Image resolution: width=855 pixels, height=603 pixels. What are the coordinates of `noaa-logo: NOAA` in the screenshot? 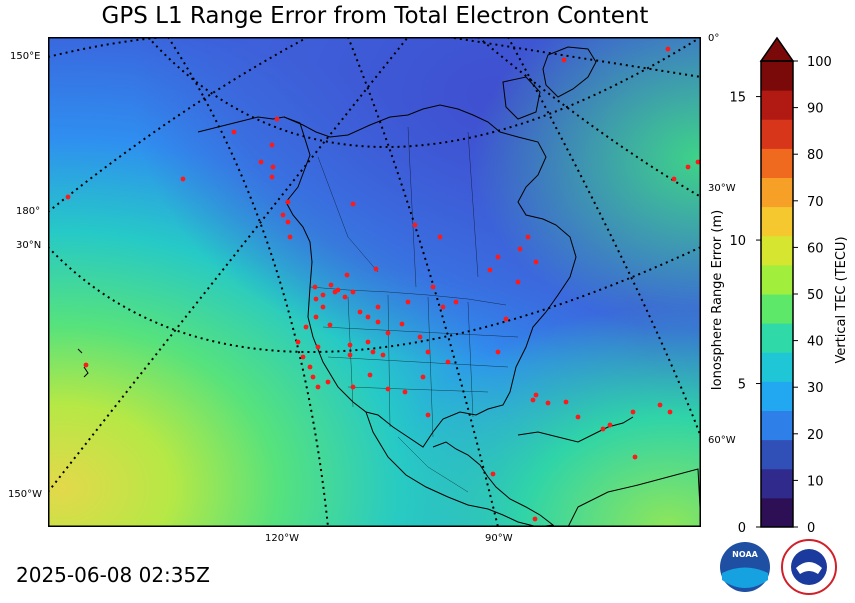 It's located at (745, 567).